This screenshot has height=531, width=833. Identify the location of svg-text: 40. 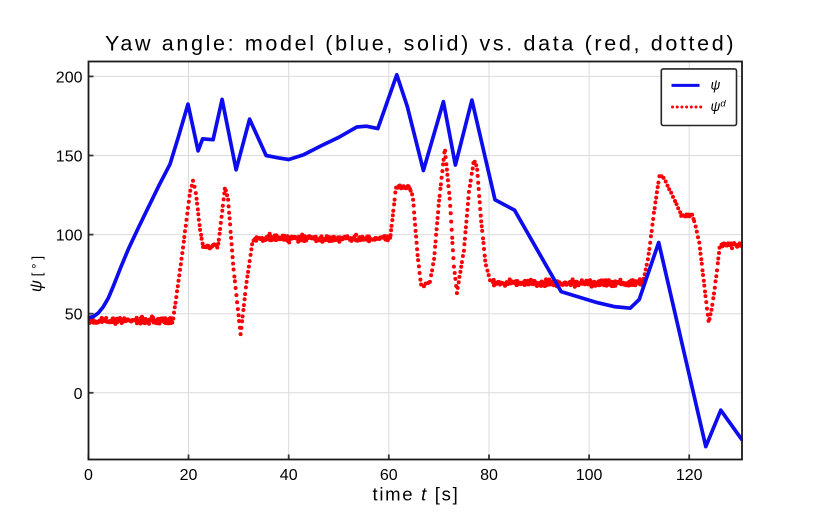
(289, 475).